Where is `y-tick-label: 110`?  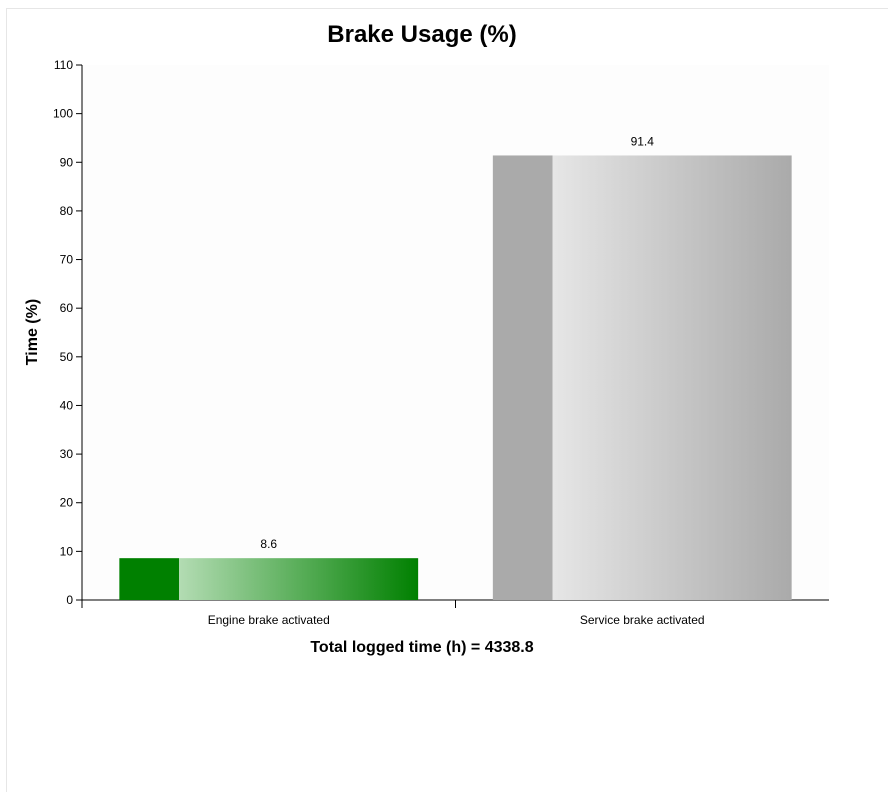
y-tick-label: 110 is located at coordinates (63, 65).